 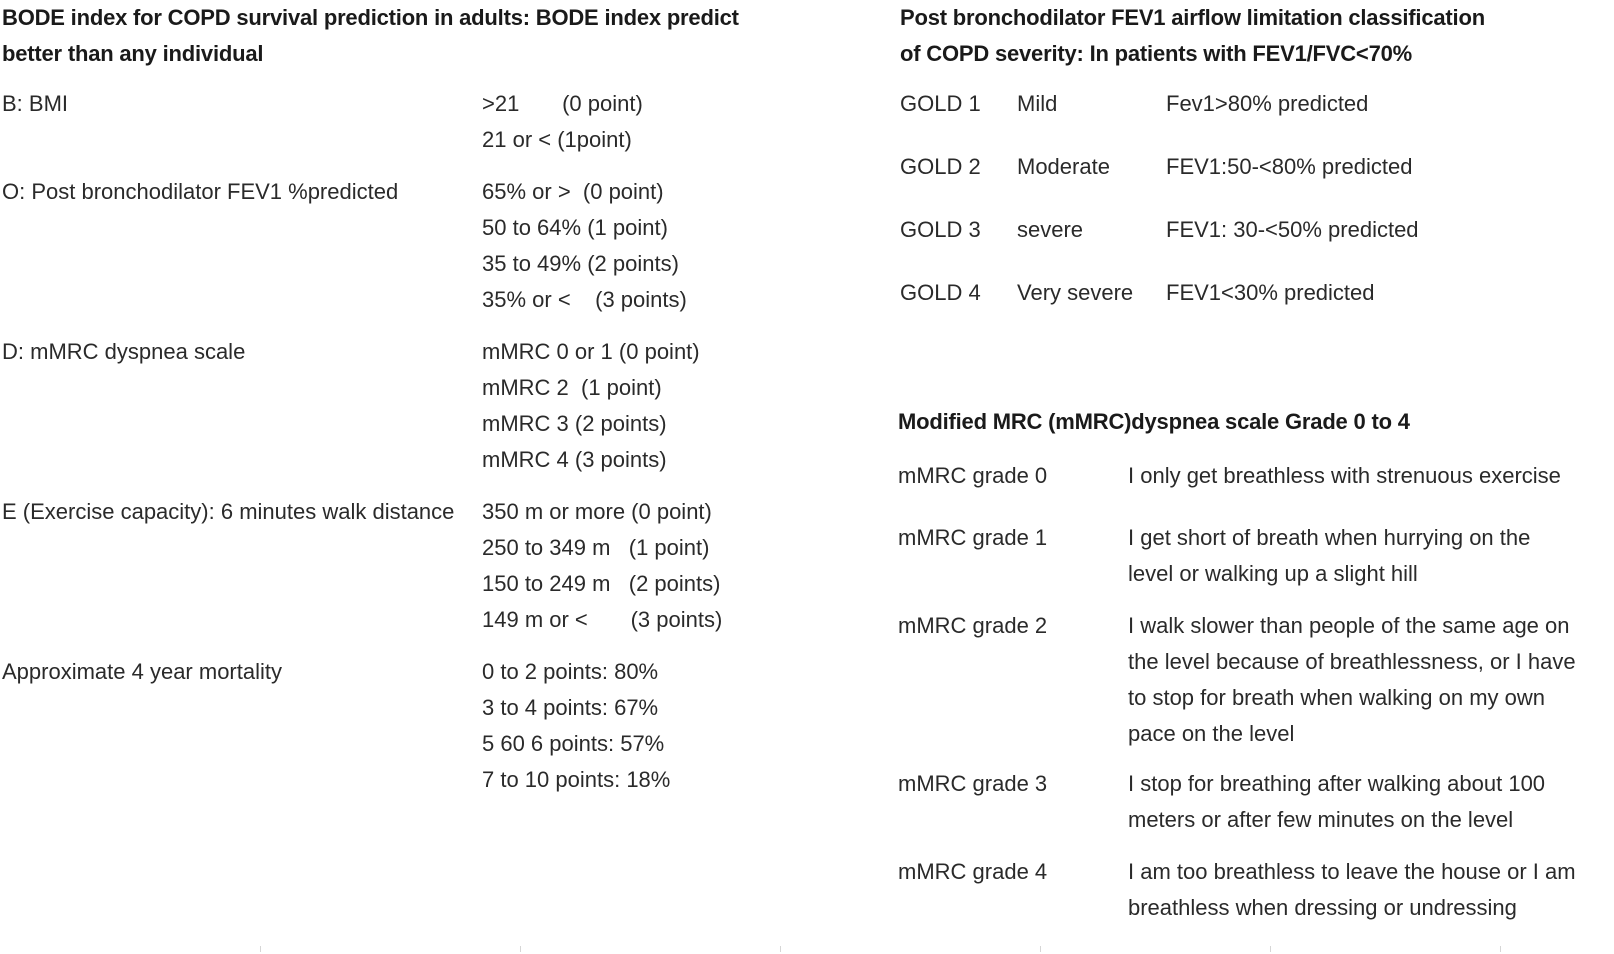 I want to click on mmrc-grade: mMRC grade 0, so click(x=973, y=475).